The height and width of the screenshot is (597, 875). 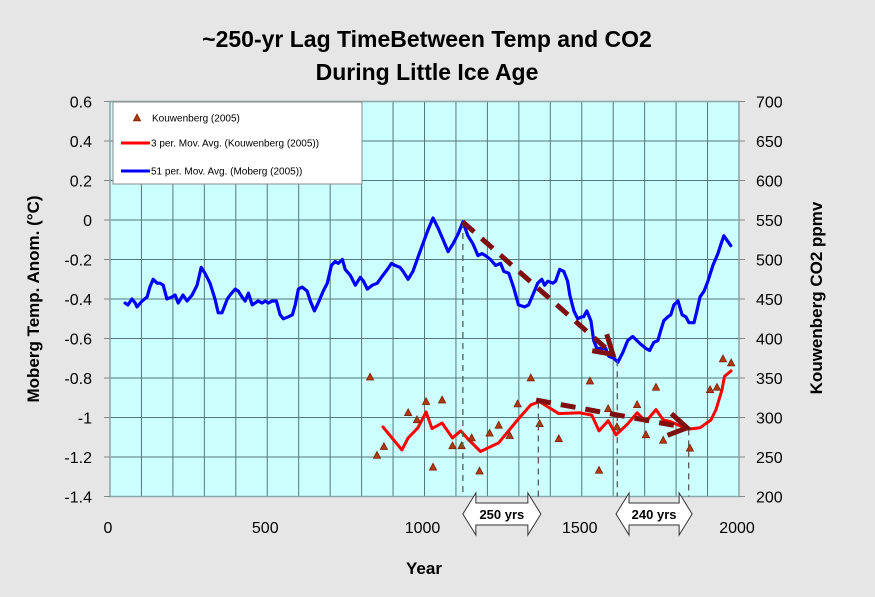 What do you see at coordinates (769, 498) in the screenshot?
I see `y2-tick-label: 200` at bounding box center [769, 498].